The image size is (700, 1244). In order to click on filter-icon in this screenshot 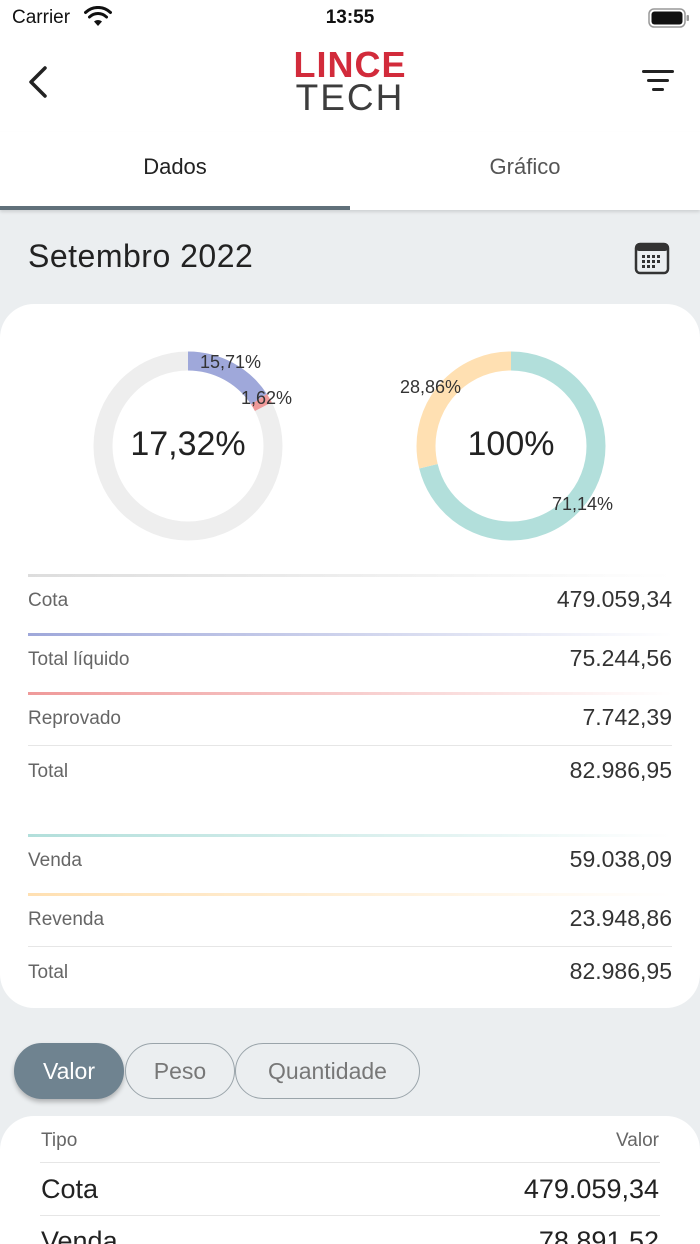, I will do `click(658, 80)`.